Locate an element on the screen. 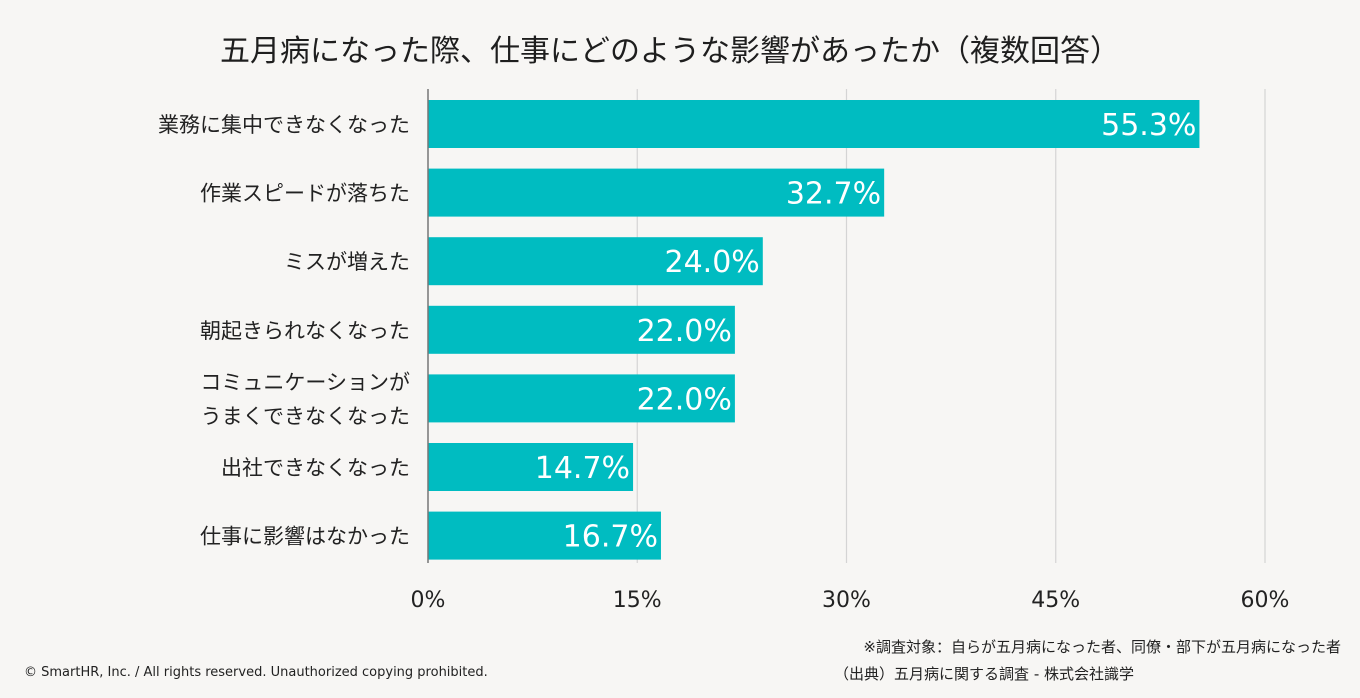 The height and width of the screenshot is (698, 1360). source-note: （出典）五月病に関する調査 - 株式会社識学 is located at coordinates (984, 674).